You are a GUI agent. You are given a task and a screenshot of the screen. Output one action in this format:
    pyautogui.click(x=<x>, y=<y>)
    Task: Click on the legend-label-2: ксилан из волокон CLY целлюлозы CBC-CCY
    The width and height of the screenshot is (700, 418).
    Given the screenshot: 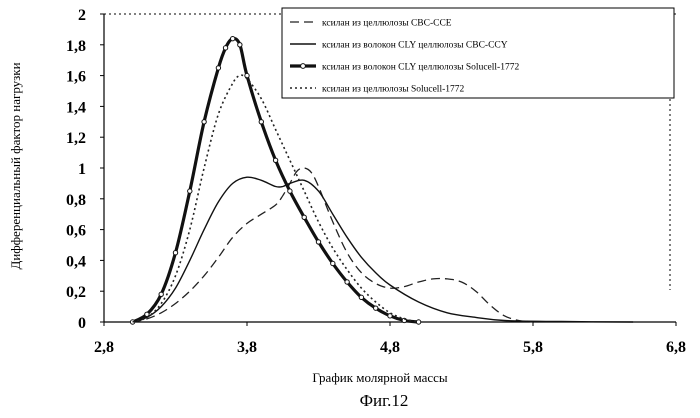 What is the action you would take?
    pyautogui.click(x=415, y=46)
    